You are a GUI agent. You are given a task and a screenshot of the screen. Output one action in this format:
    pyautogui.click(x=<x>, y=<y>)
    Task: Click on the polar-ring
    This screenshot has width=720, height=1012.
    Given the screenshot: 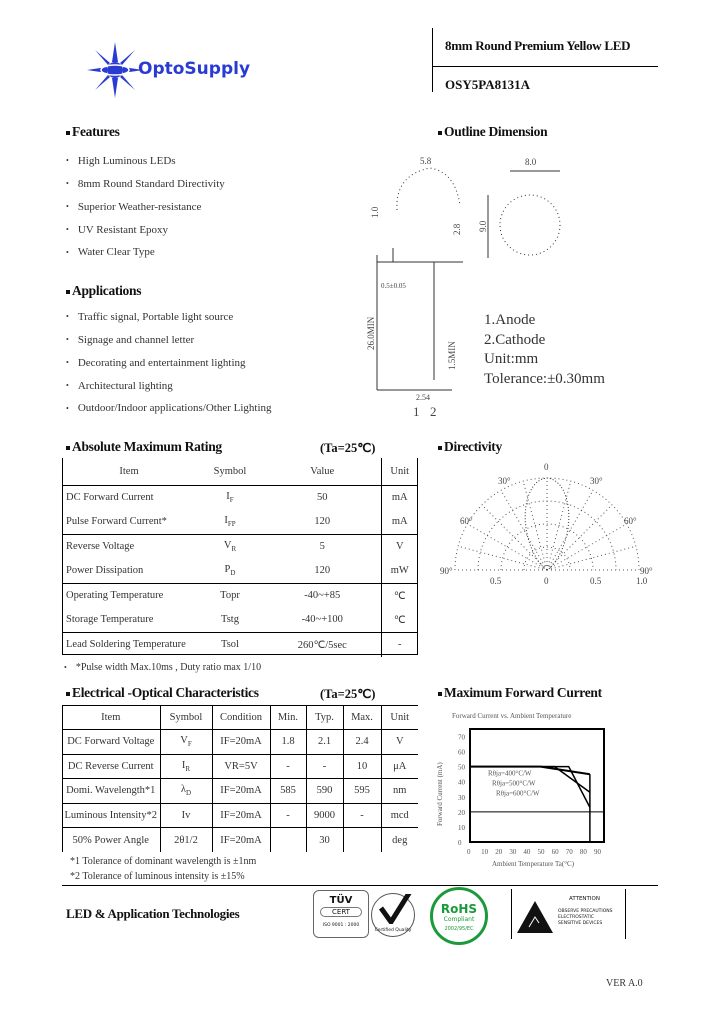 What is the action you would take?
    pyautogui.click(x=547, y=558)
    